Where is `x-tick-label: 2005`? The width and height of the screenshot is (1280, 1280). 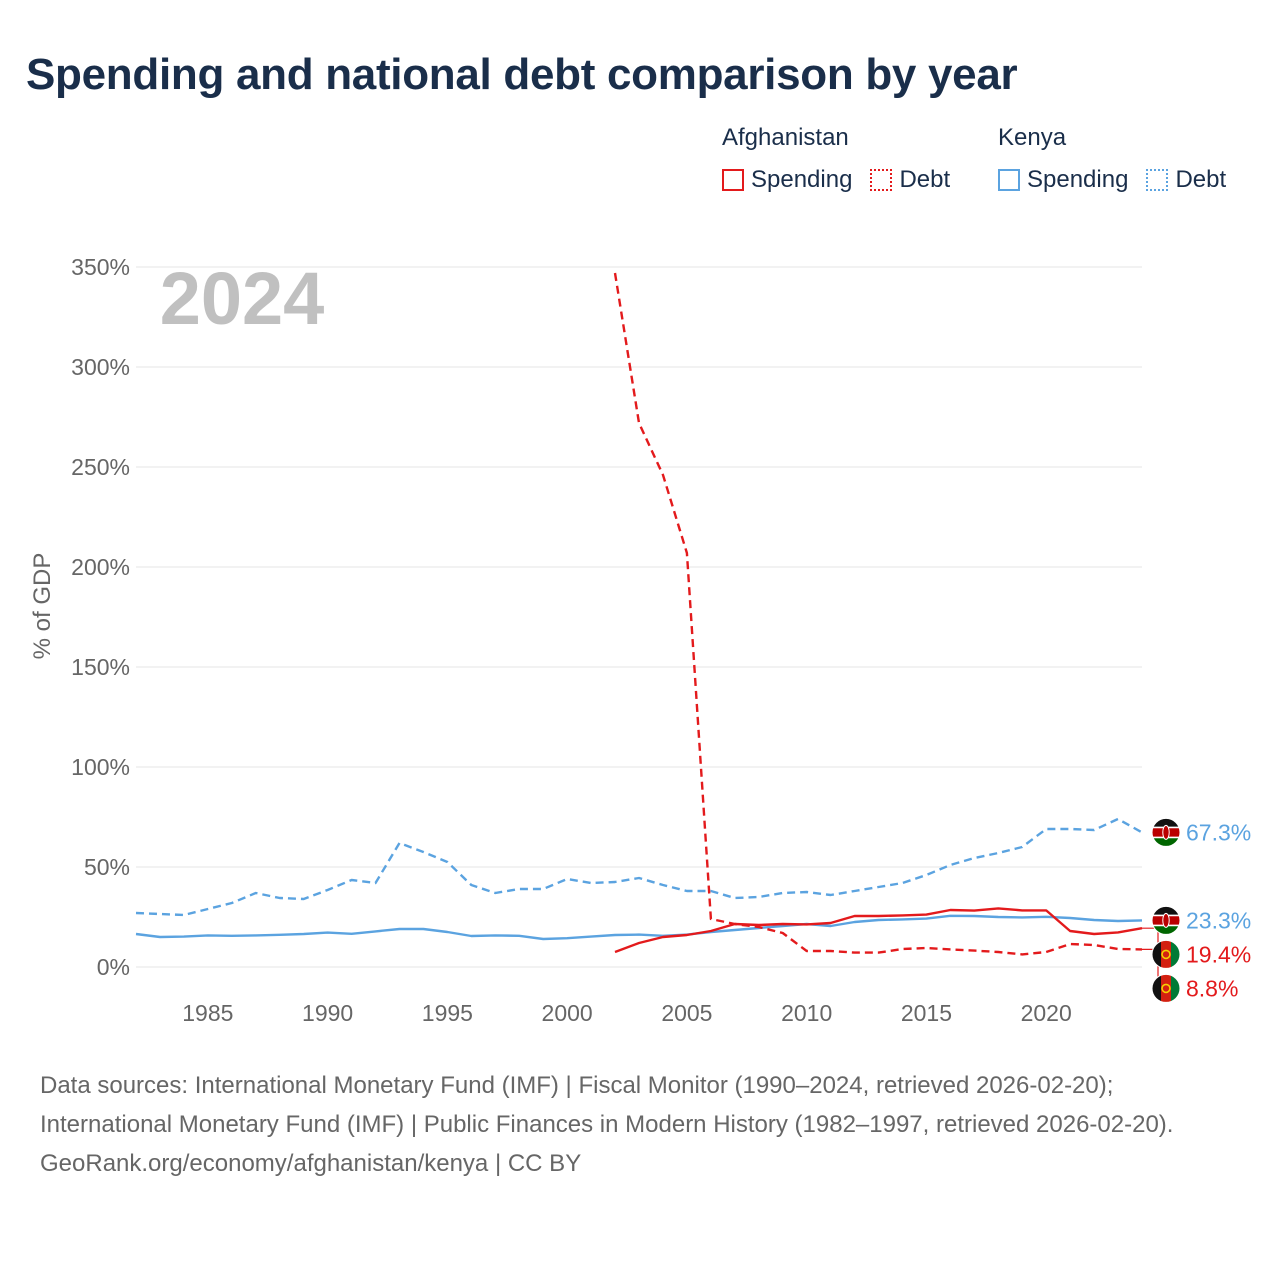 x-tick-label: 2005 is located at coordinates (686, 1013).